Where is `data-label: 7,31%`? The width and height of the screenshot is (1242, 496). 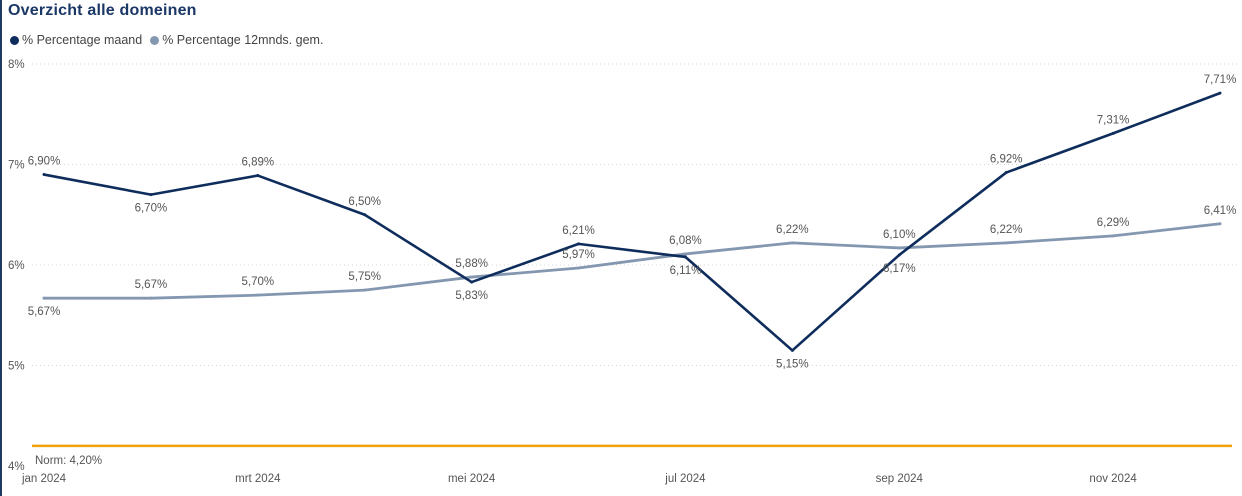
data-label: 7,31% is located at coordinates (1113, 120).